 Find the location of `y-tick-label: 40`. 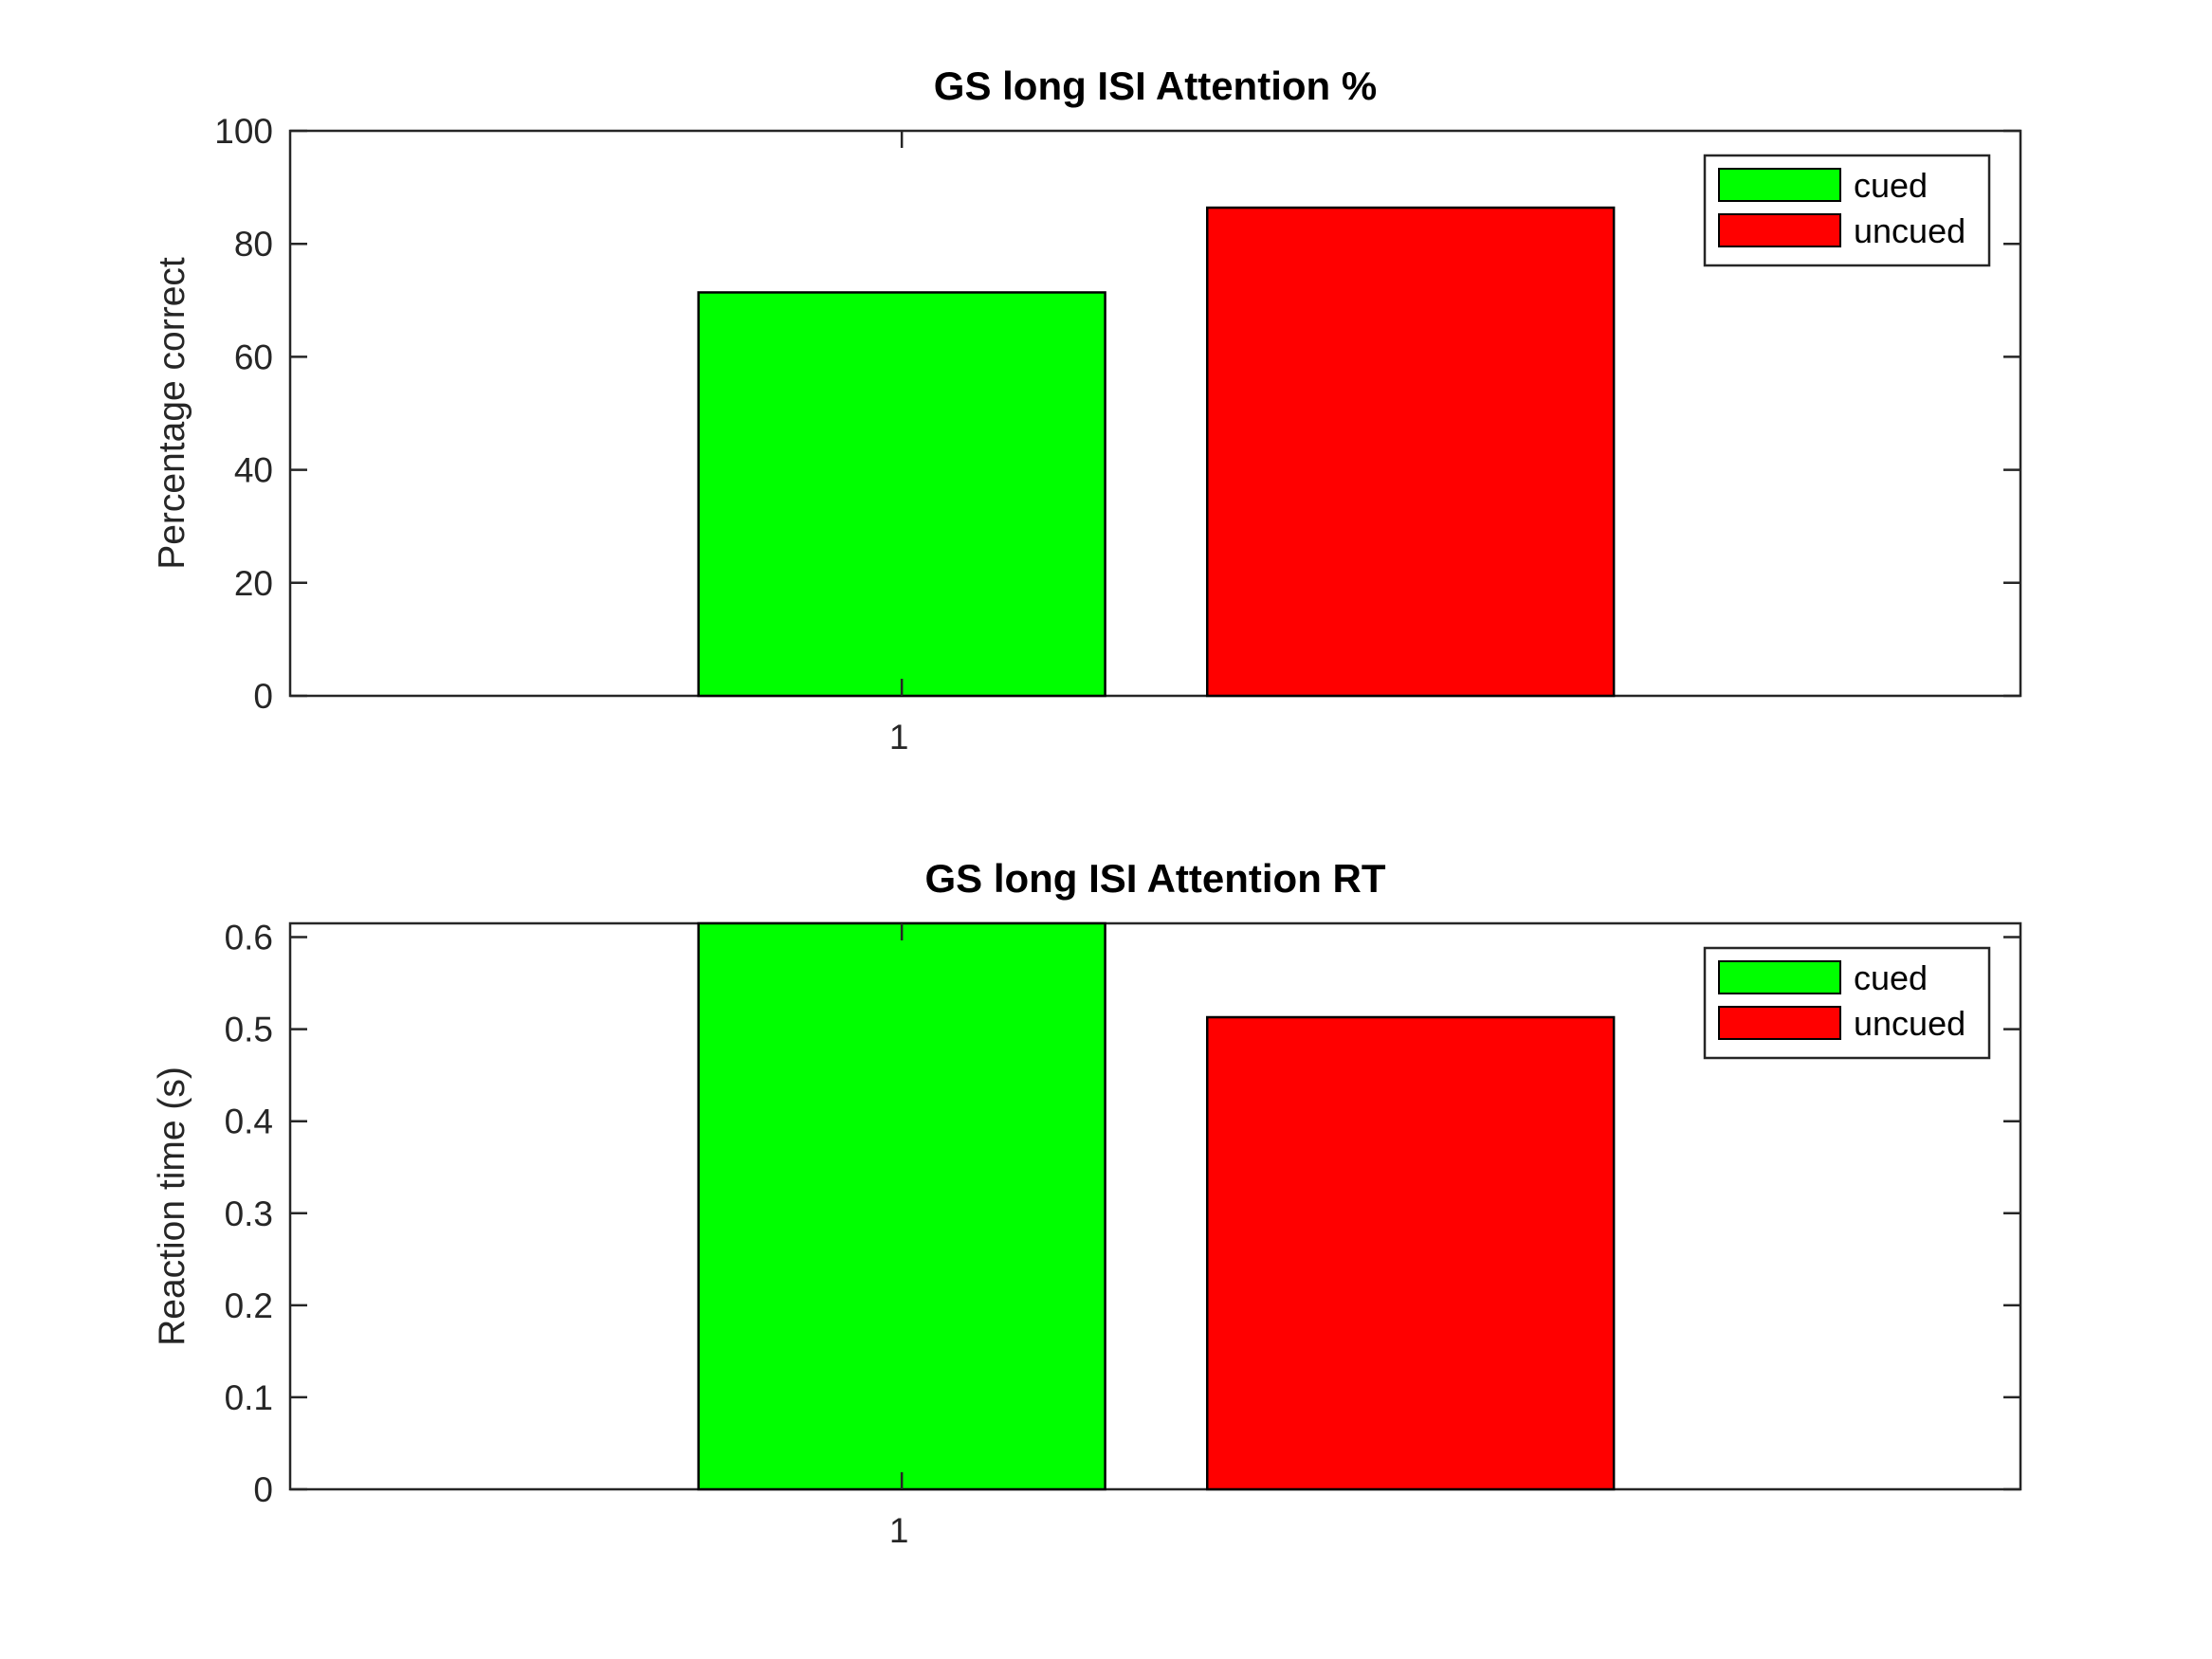

y-tick-label: 40 is located at coordinates (253, 470).